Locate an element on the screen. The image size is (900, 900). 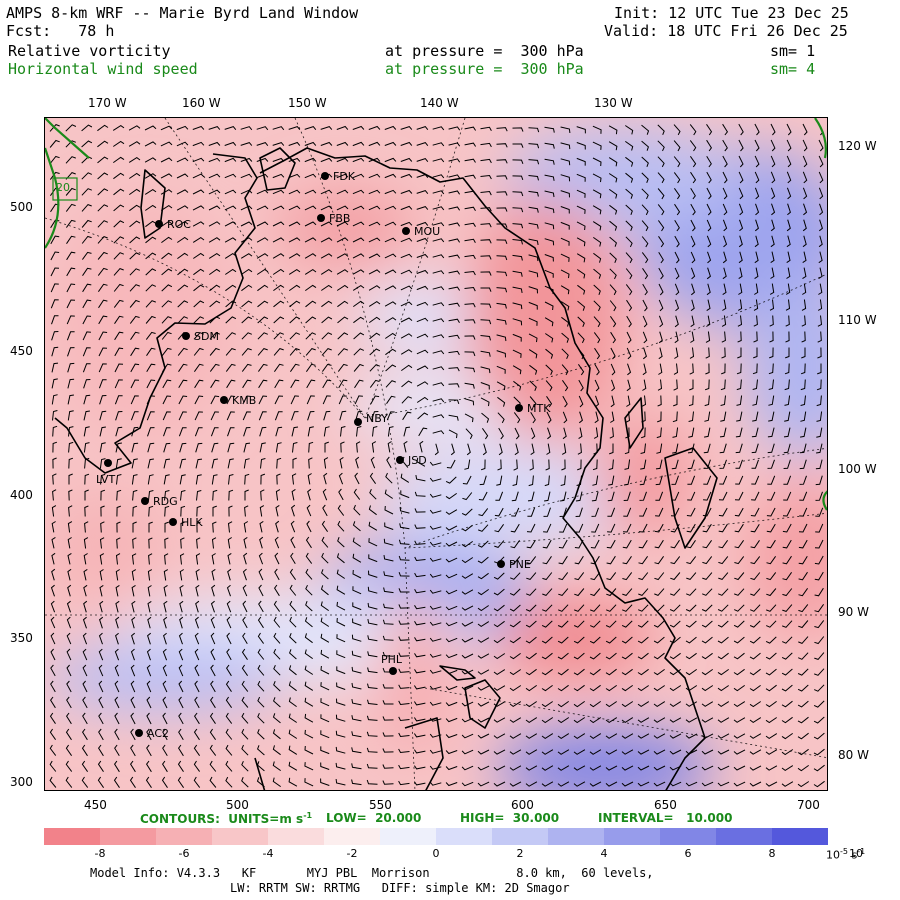
colorbar-swatch is located at coordinates (128, 836).